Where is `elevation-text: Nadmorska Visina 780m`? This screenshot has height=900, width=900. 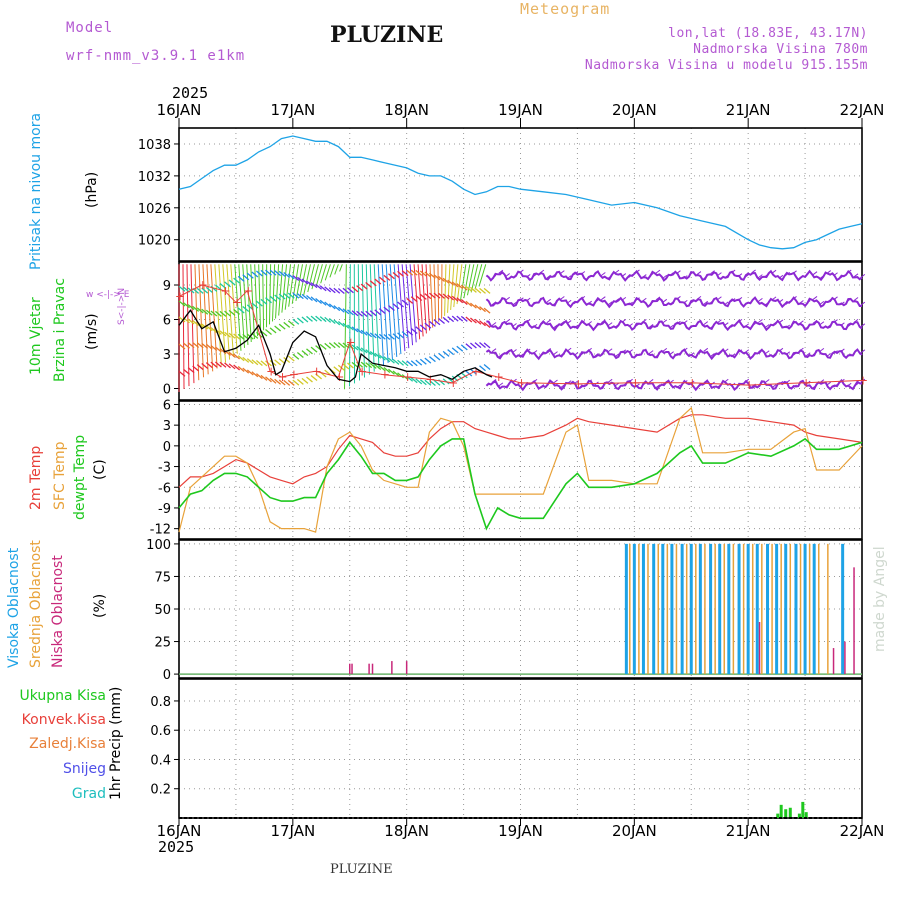
elevation-text: Nadmorska Visina 780m is located at coordinates (780, 49).